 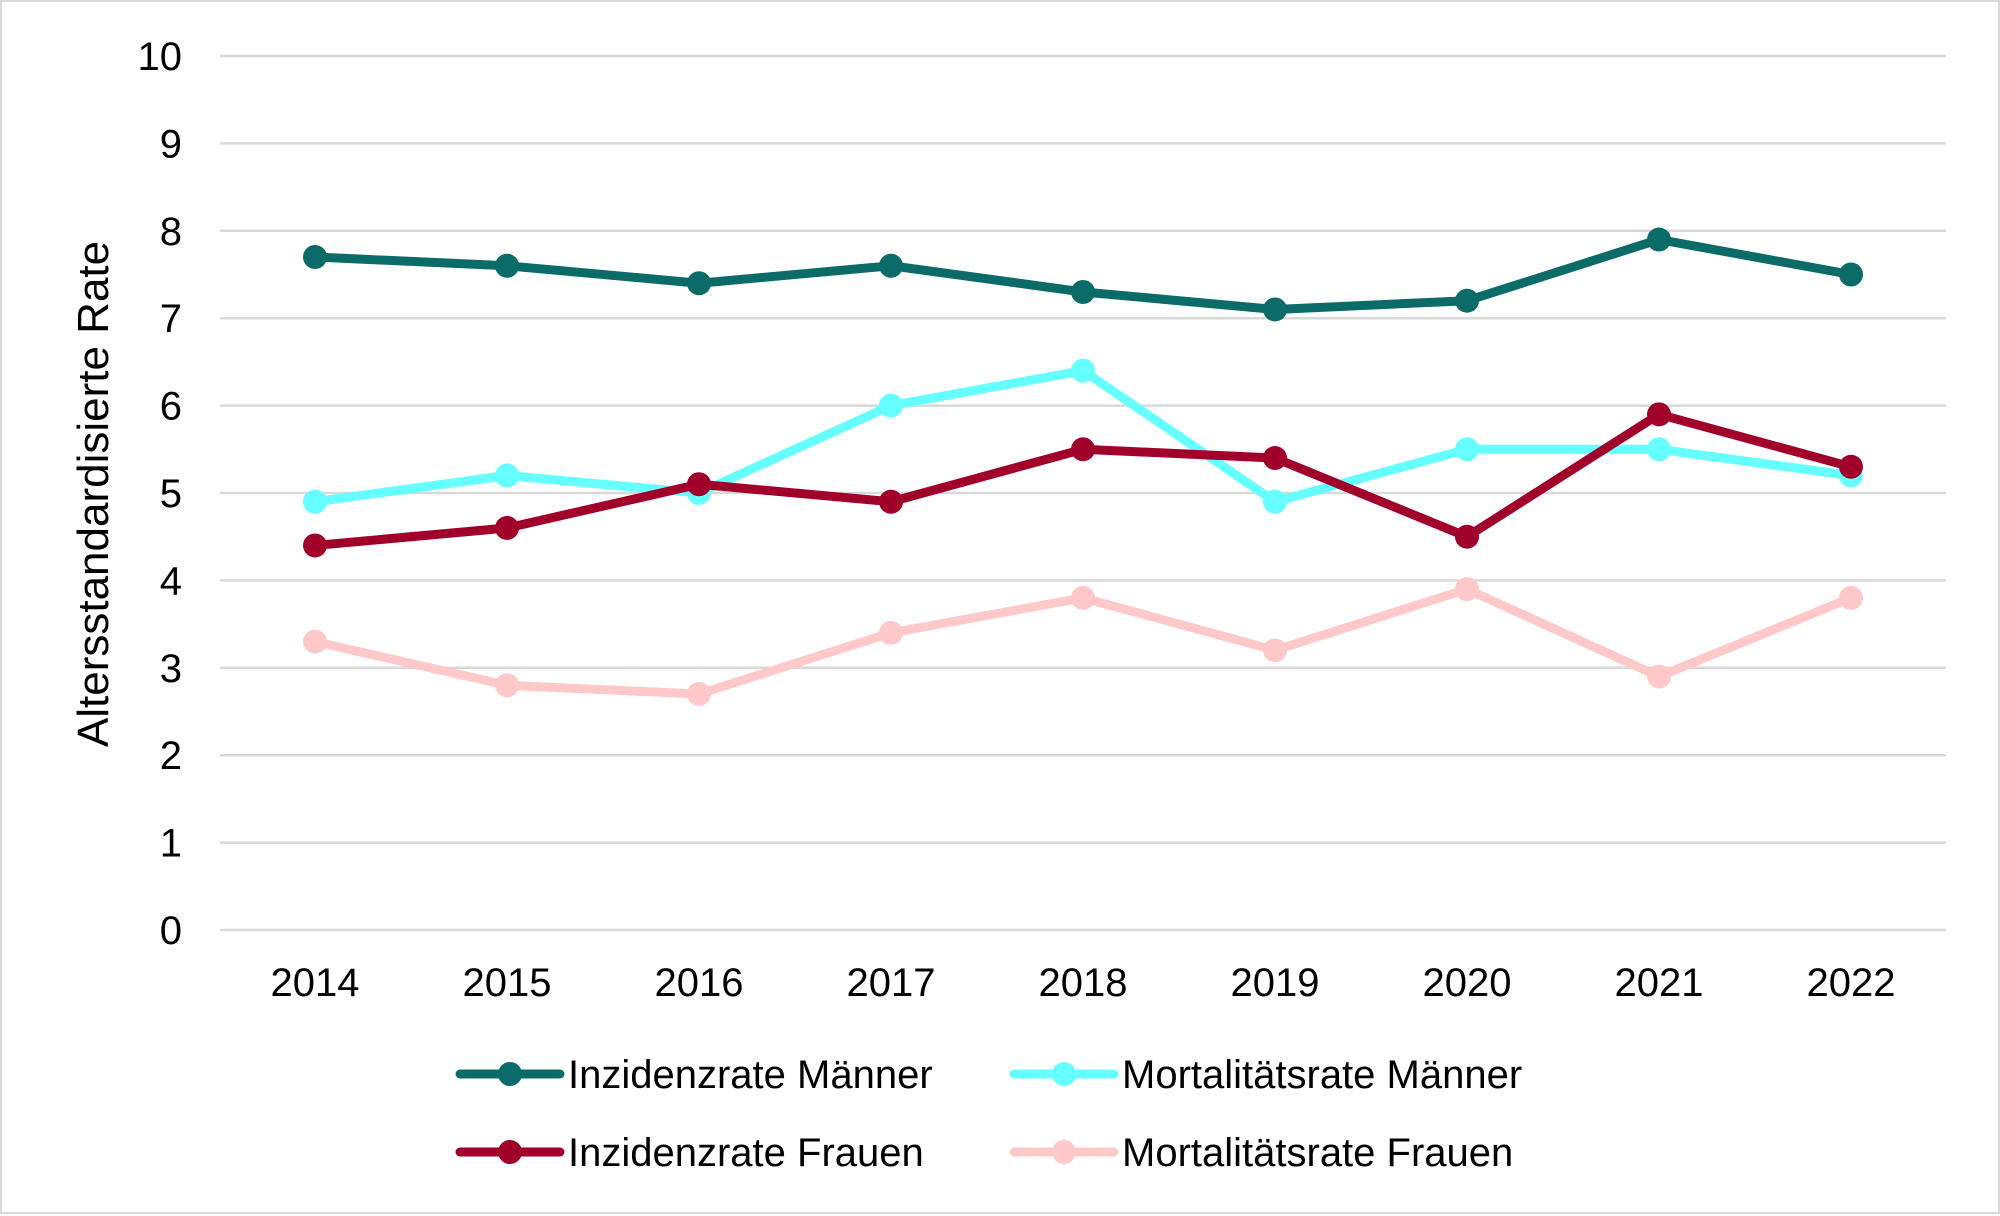 I want to click on y-tick-label: 4, so click(x=171, y=581).